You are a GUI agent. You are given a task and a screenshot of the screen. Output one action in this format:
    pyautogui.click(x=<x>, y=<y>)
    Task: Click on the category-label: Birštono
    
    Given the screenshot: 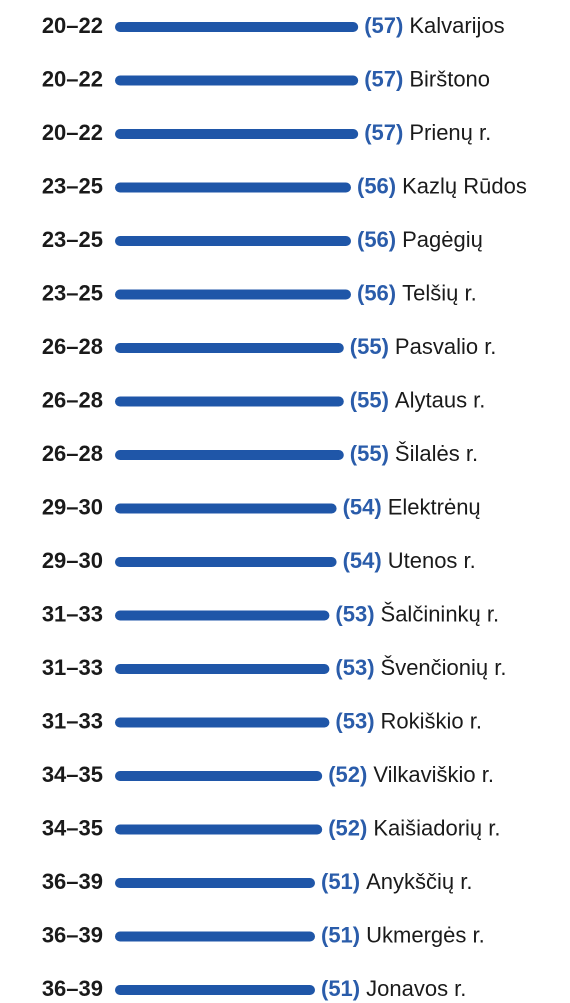 What is the action you would take?
    pyautogui.click(x=449, y=78)
    